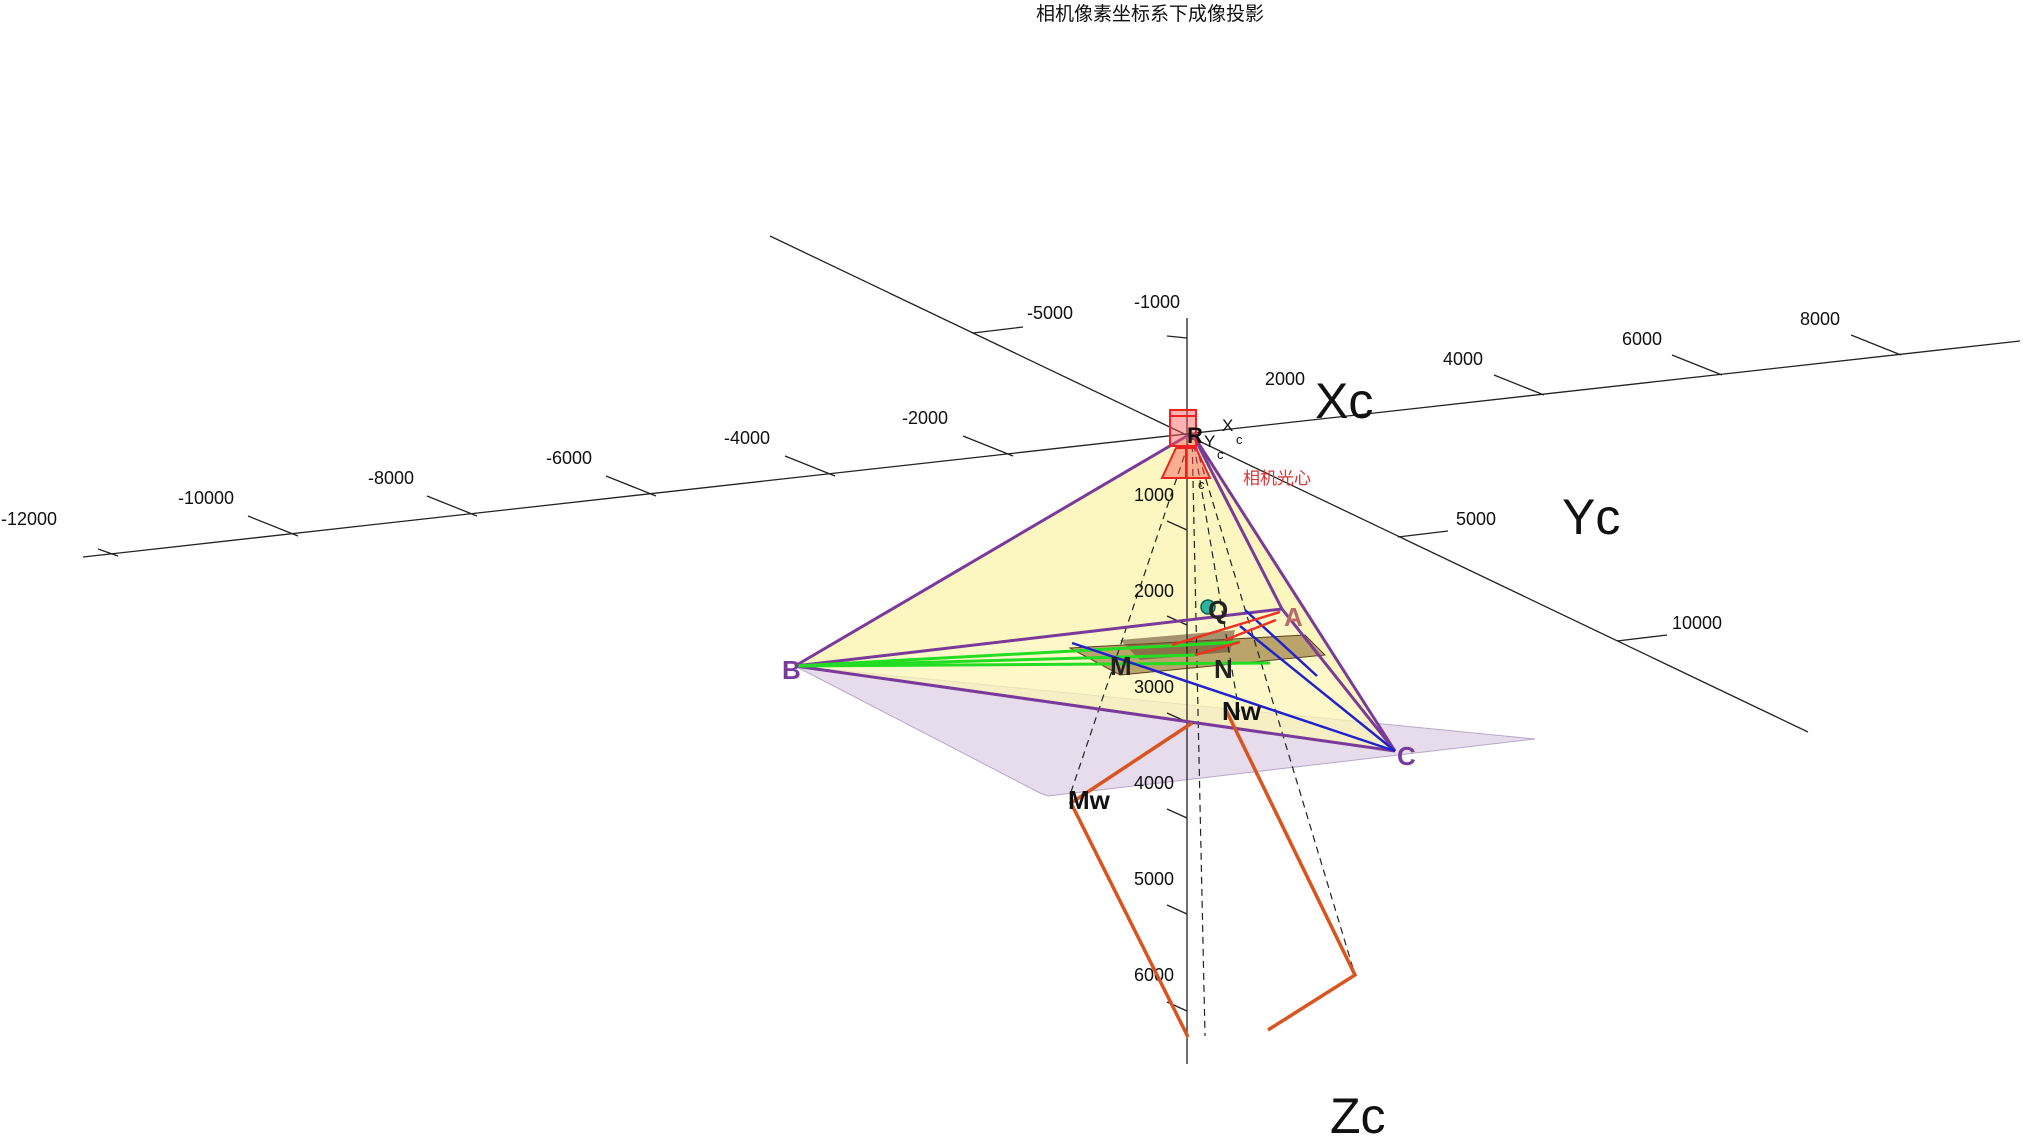 Image resolution: width=2023 pixels, height=1137 pixels. I want to click on point-c-label: C, so click(1406, 756).